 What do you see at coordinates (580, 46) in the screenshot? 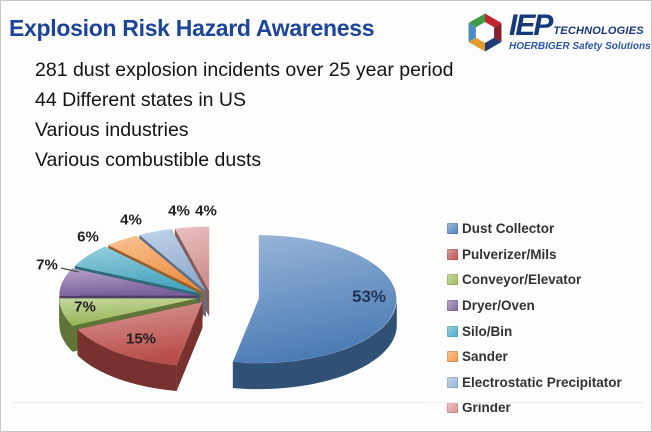
I see `logo-tagline: HOERBIGER Safety Solutions` at bounding box center [580, 46].